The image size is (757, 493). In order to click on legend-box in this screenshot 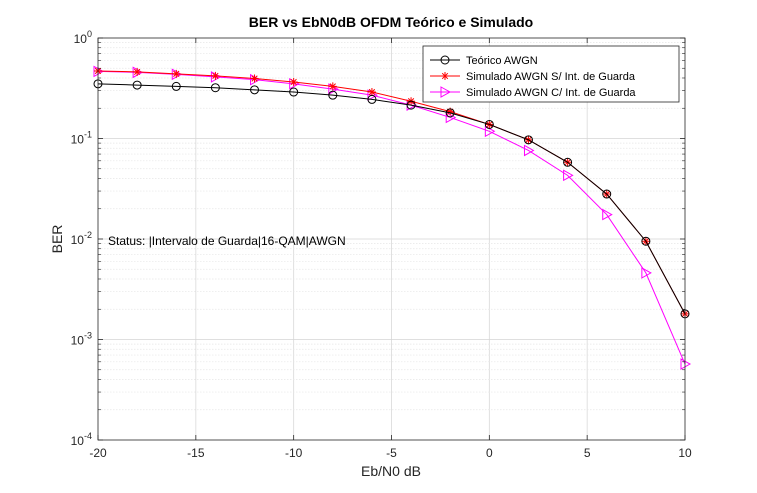, I will do `click(551, 74)`.